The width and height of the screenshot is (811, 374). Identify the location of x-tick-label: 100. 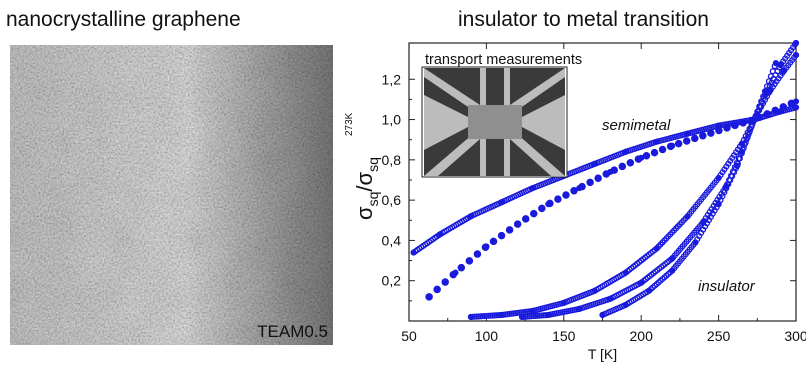
(487, 336).